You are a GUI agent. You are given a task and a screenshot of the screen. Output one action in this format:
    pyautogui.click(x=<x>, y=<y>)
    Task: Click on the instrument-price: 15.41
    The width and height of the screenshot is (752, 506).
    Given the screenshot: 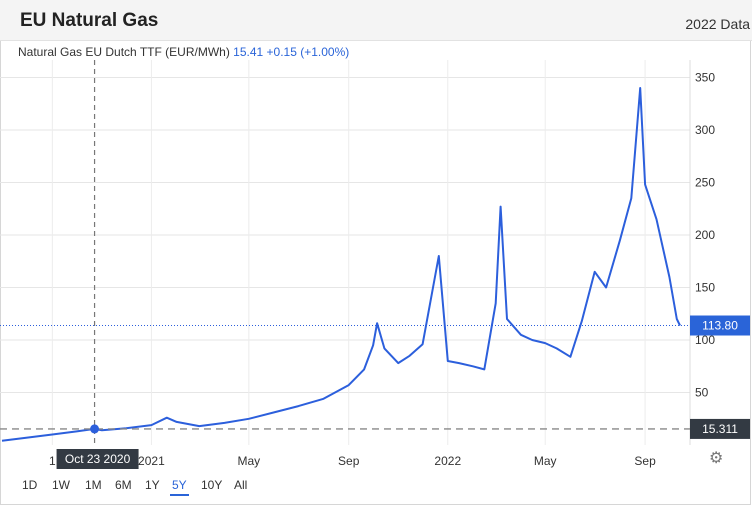 What is the action you would take?
    pyautogui.click(x=248, y=52)
    